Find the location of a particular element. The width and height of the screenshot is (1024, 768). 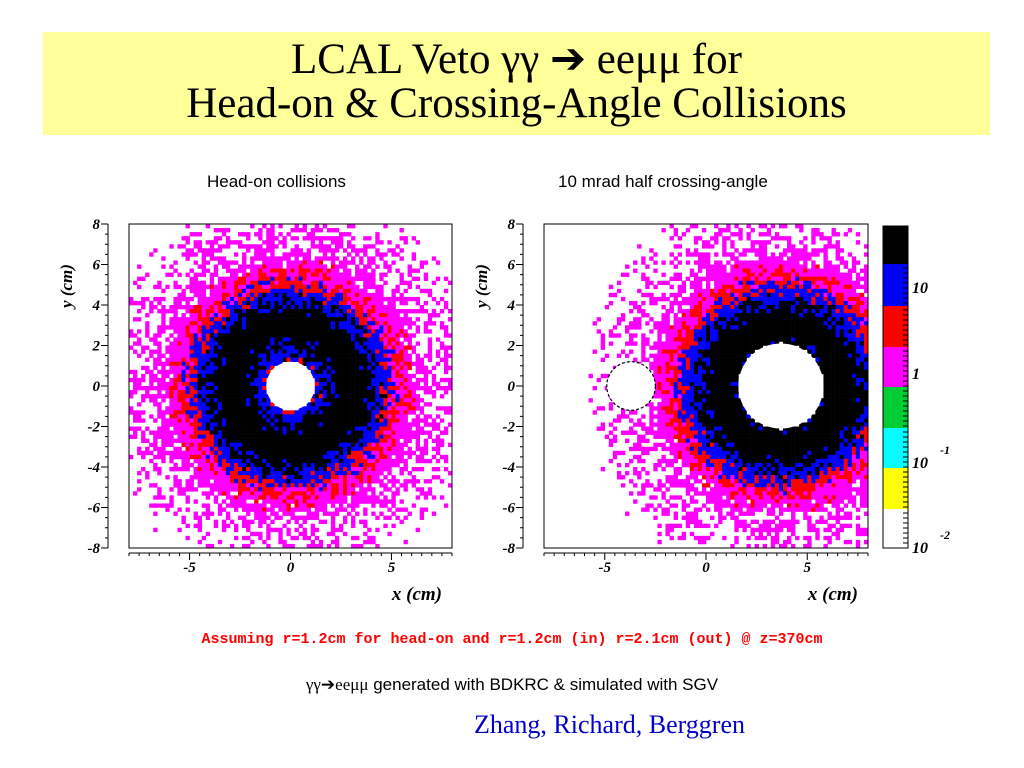

colorbar-label: 1 is located at coordinates (916, 374).